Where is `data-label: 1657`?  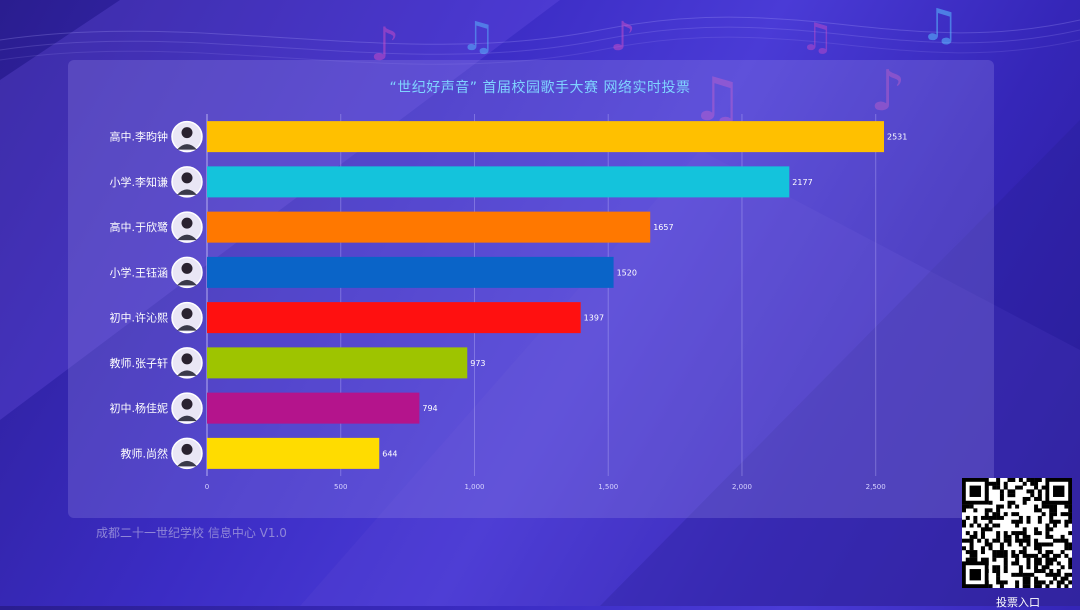 data-label: 1657 is located at coordinates (663, 227).